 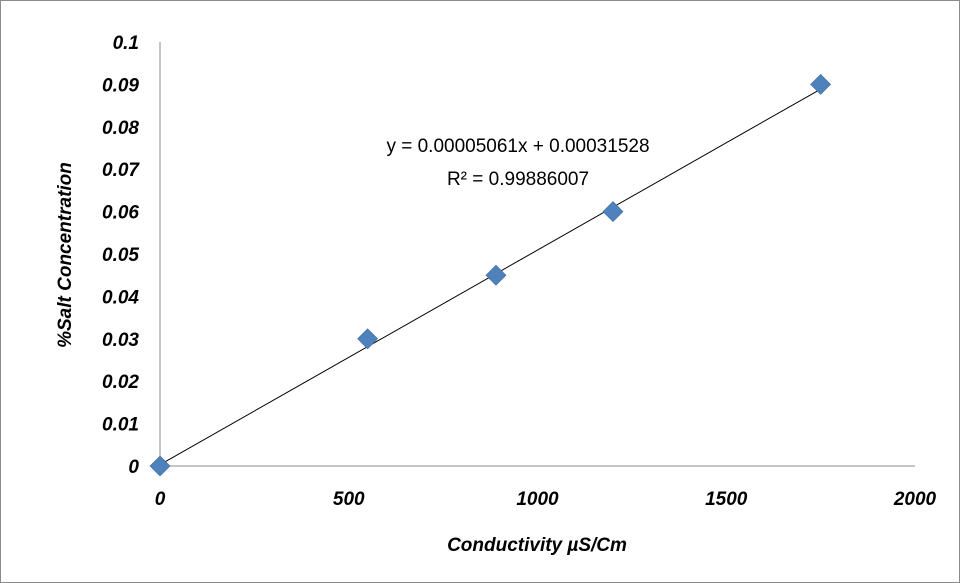 What do you see at coordinates (133, 467) in the screenshot?
I see `y-tick-label: 0` at bounding box center [133, 467].